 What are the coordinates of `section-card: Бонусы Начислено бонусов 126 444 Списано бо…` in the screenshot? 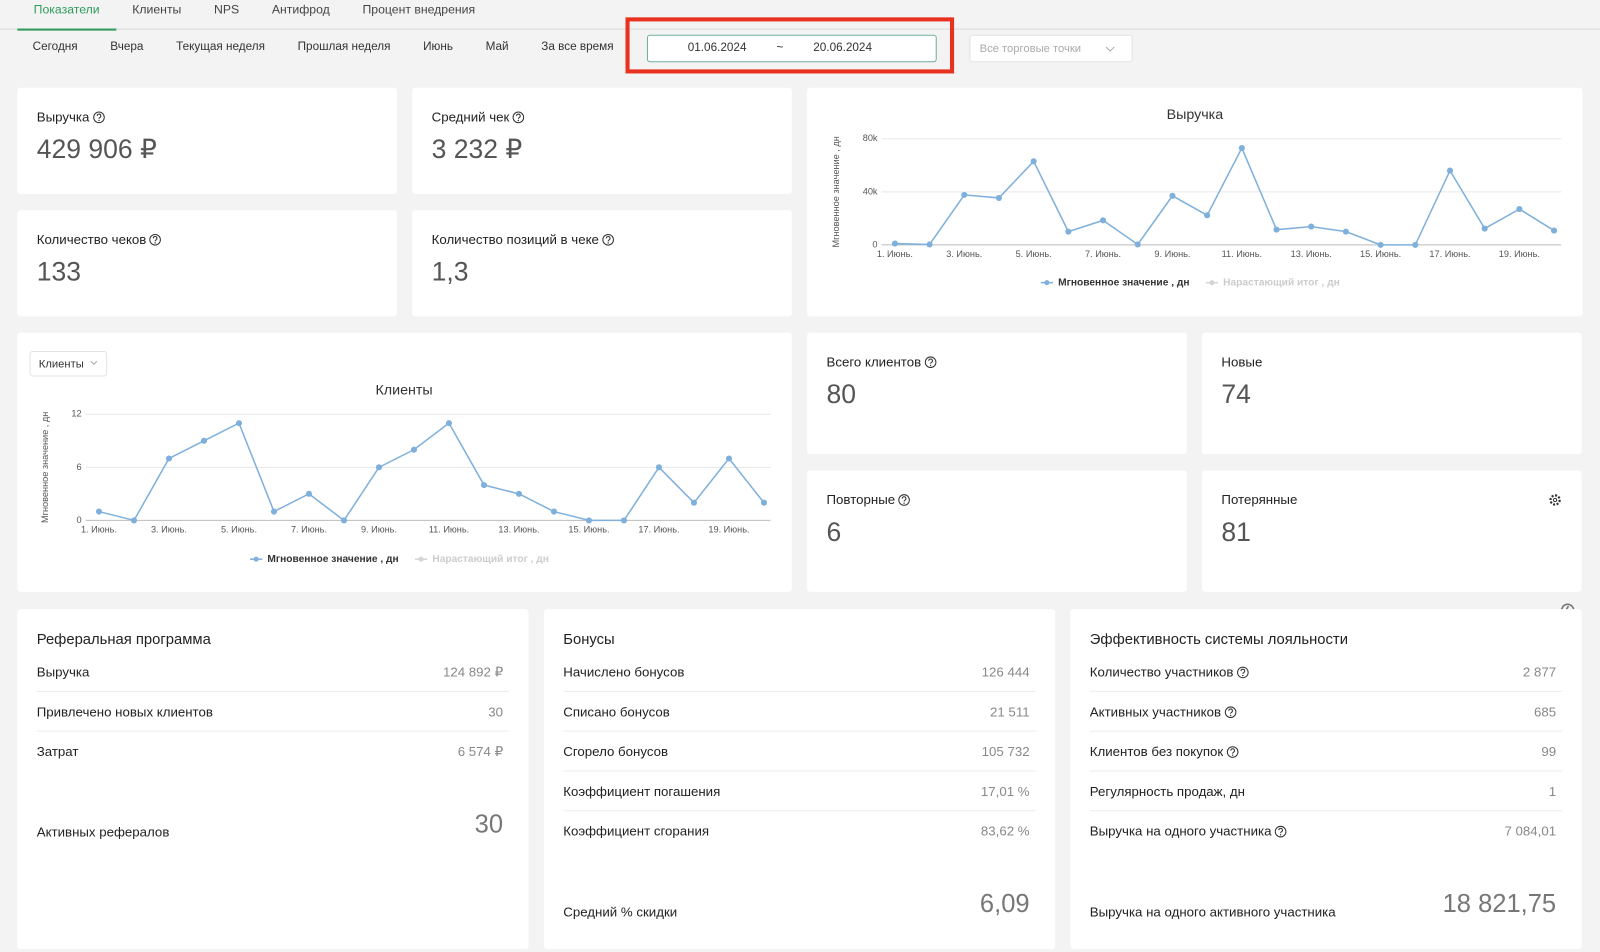 It's located at (799, 779).